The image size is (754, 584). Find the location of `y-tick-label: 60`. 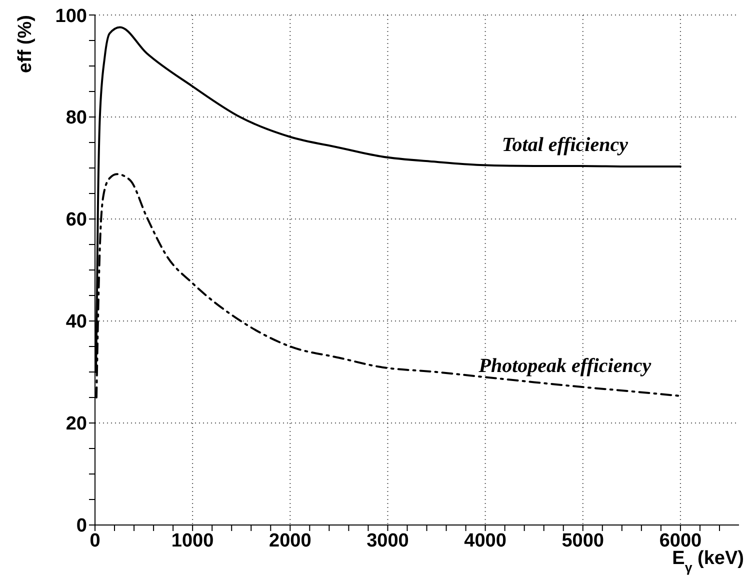

y-tick-label: 60 is located at coordinates (76, 220).